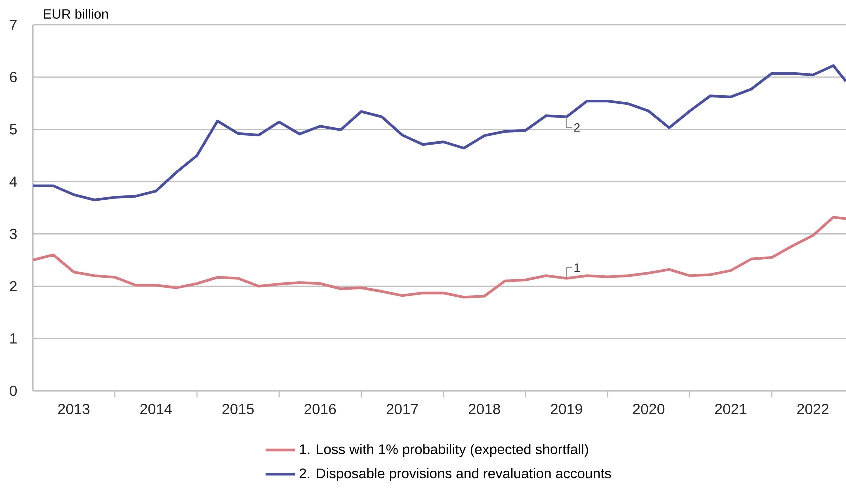 This screenshot has width=846, height=500. I want to click on x-tick-label: 2022, so click(813, 409).